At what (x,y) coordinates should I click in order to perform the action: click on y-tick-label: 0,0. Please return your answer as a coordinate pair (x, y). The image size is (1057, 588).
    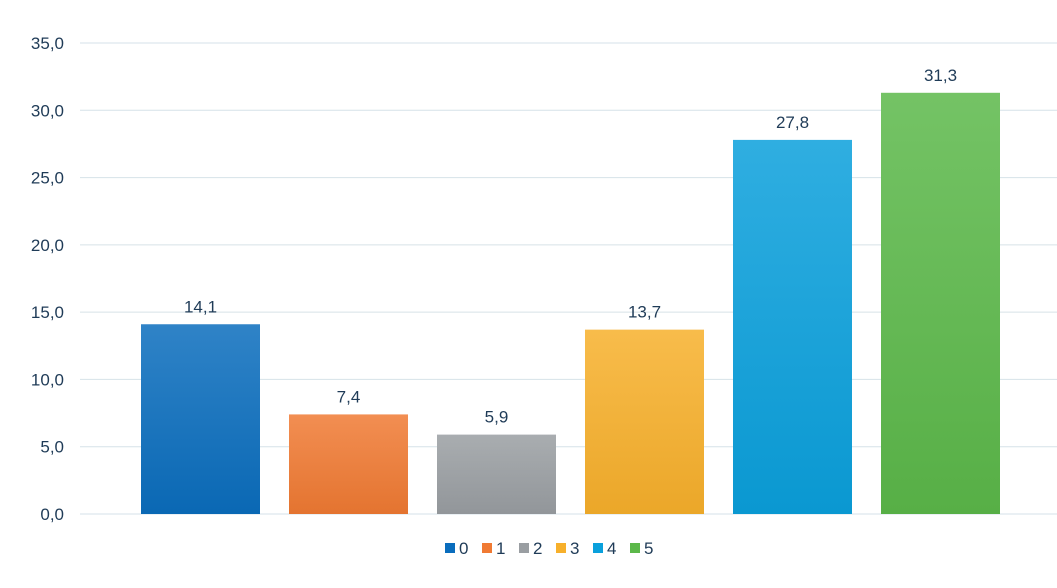
    Looking at the image, I should click on (52, 514).